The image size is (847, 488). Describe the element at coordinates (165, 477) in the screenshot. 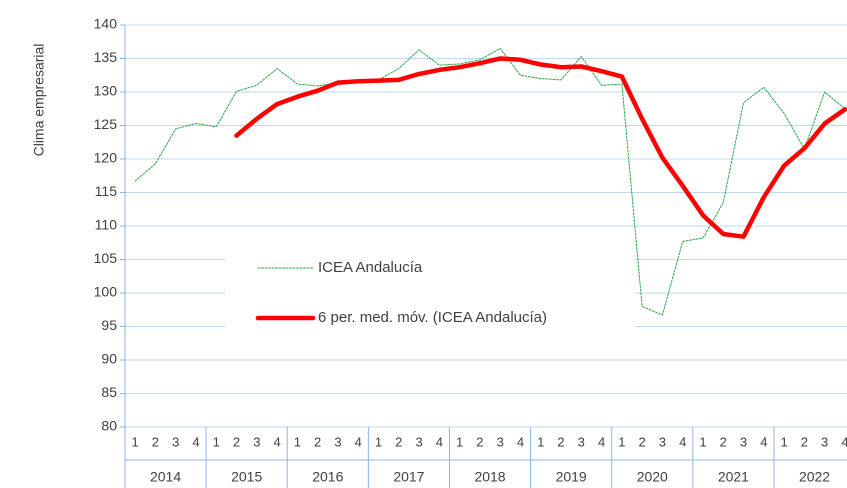

I see `x-group-label: 2014` at that location.